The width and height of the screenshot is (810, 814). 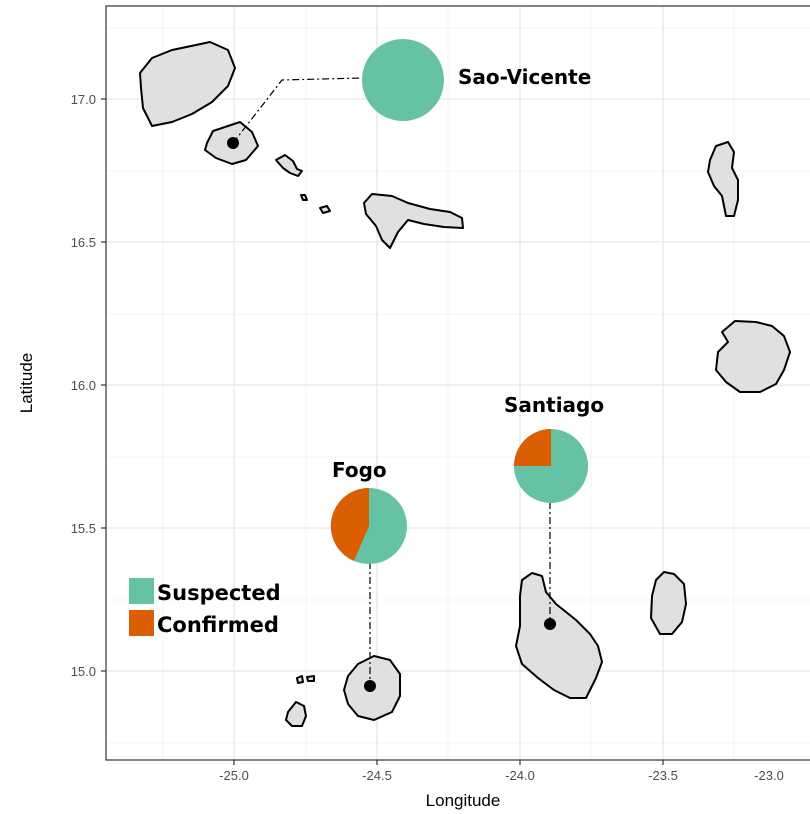 What do you see at coordinates (141, 591) in the screenshot?
I see `legend-swatch-suspected` at bounding box center [141, 591].